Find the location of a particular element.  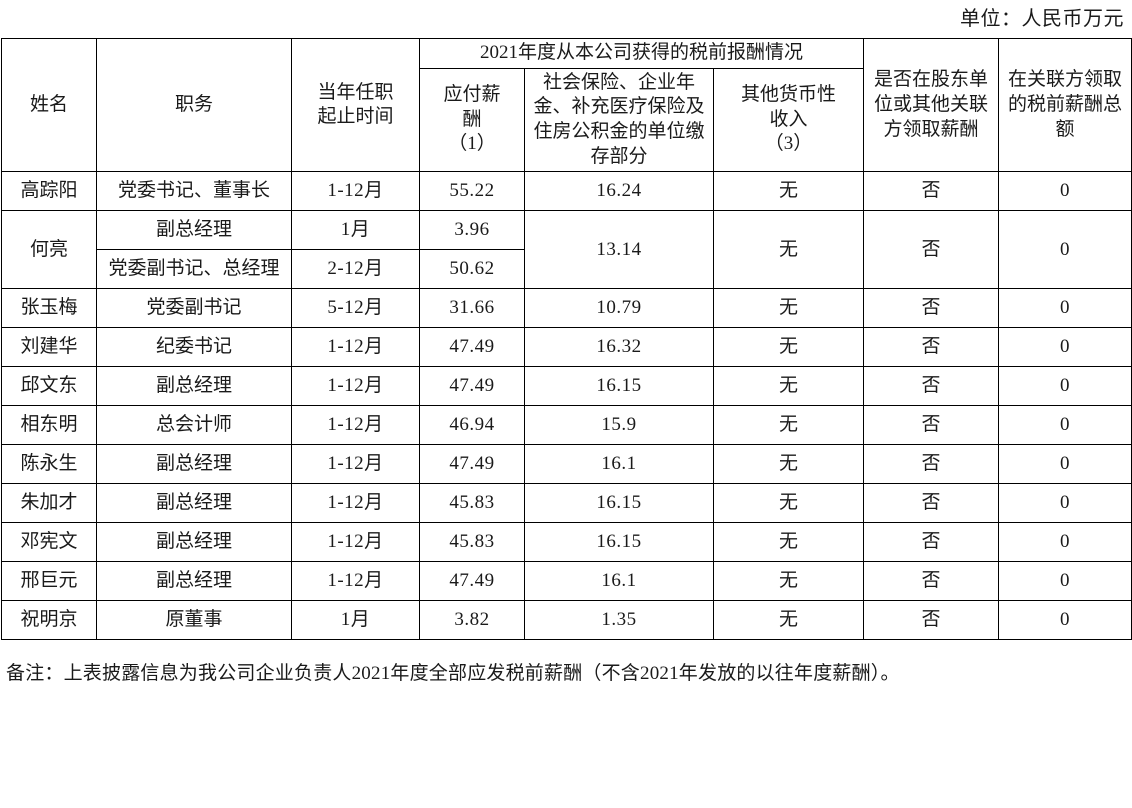

table-row: 朱加才 副总经理 1-12月 45.83 16.15 无否 0 is located at coordinates (566, 503).